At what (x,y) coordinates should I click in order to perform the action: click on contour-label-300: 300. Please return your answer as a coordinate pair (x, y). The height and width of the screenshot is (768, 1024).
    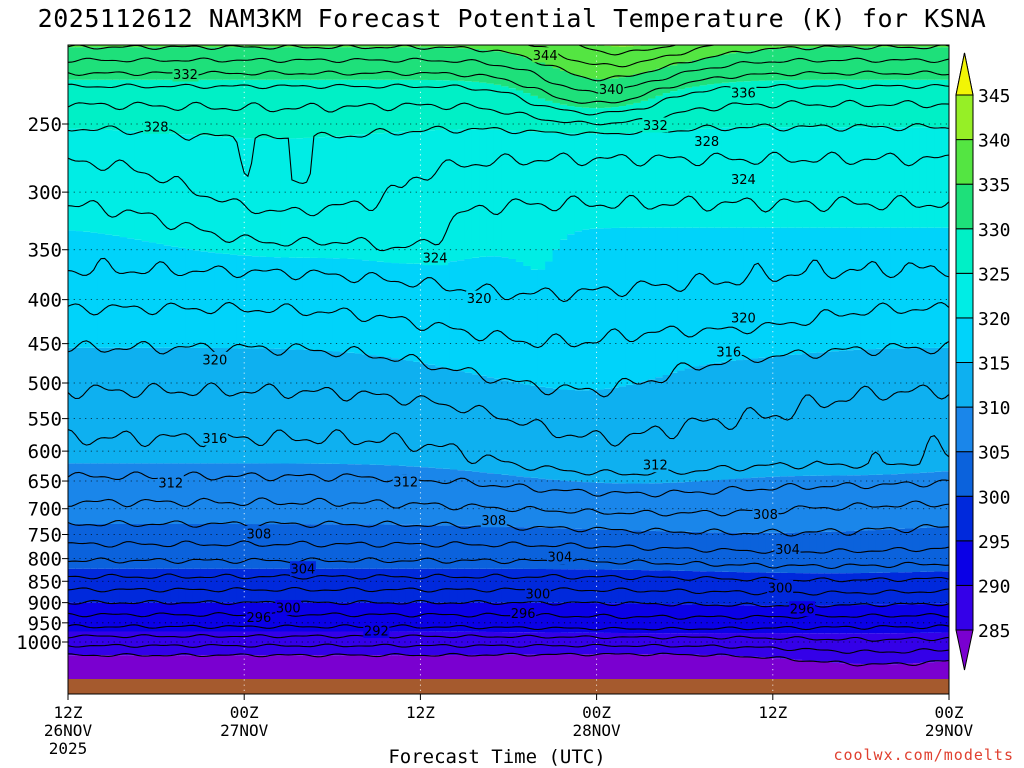
    Looking at the image, I should click on (780, 587).